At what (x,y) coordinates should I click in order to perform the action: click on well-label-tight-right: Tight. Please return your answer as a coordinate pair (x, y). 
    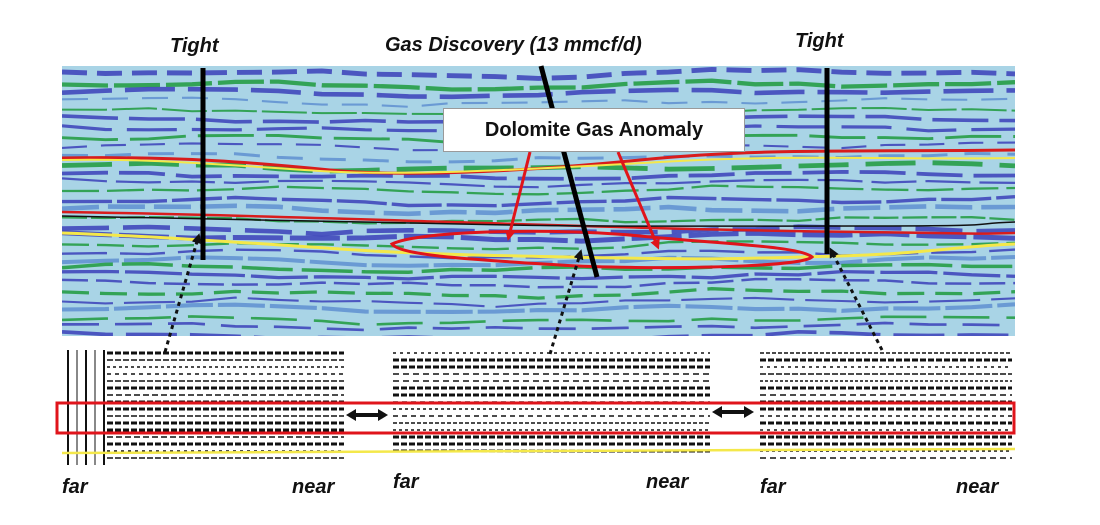
    Looking at the image, I should click on (819, 41).